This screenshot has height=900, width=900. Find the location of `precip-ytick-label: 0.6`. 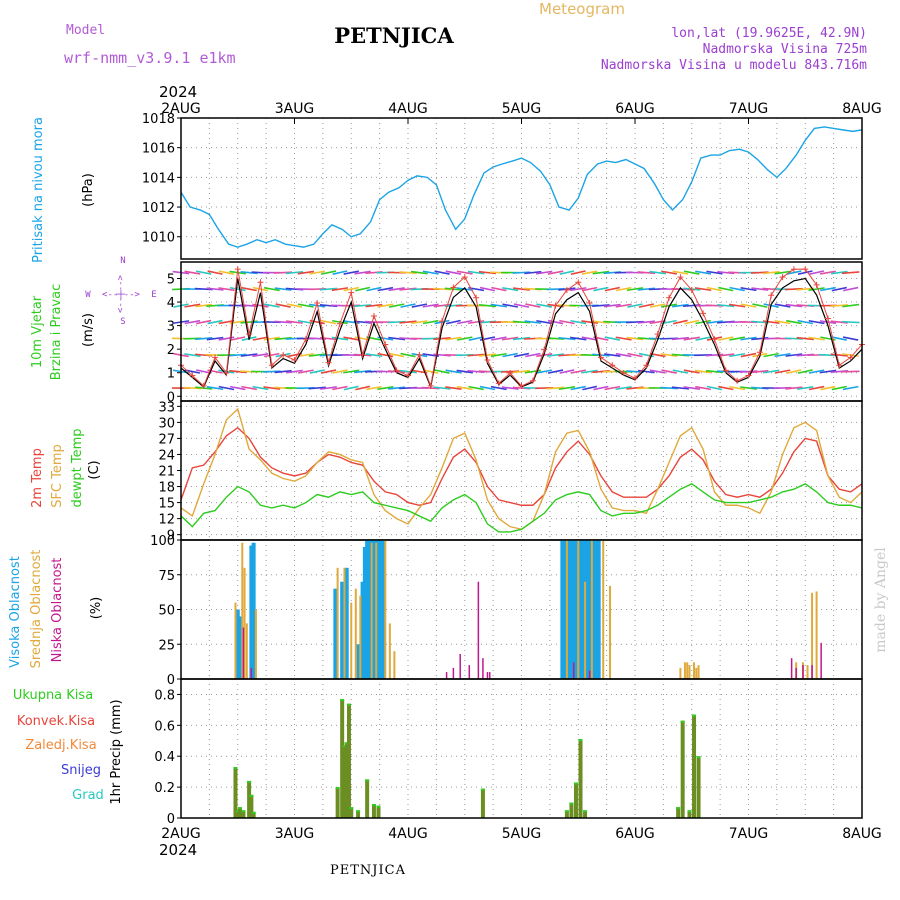

precip-ytick-label: 0.6 is located at coordinates (164, 726).